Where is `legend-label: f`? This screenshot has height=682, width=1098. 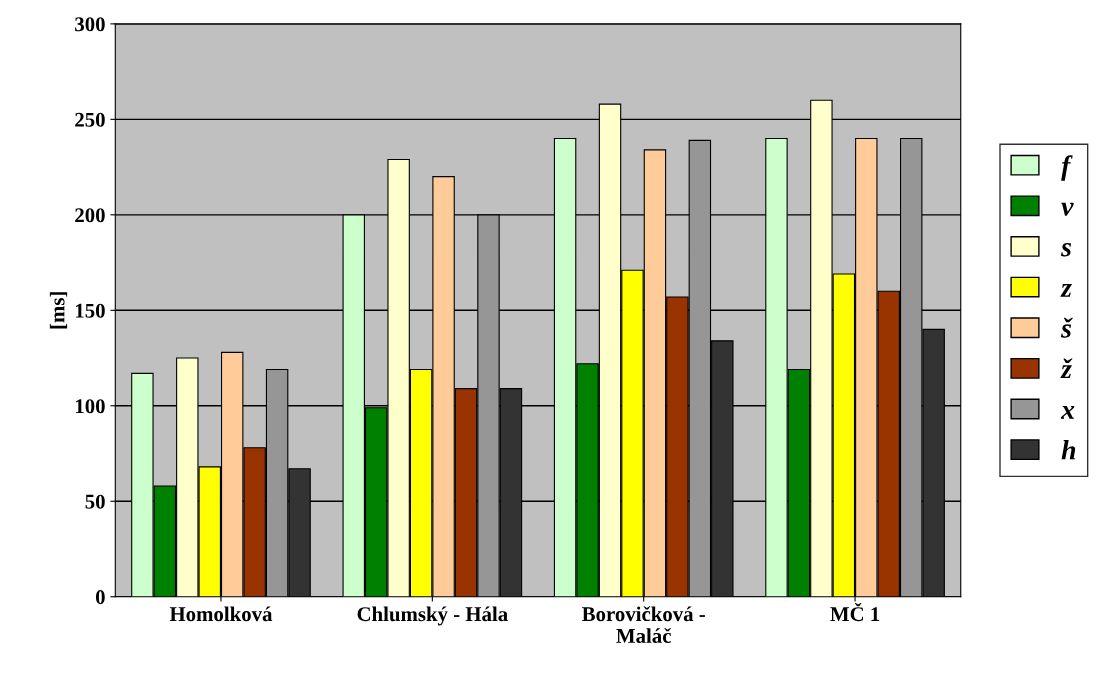 legend-label: f is located at coordinates (1067, 168).